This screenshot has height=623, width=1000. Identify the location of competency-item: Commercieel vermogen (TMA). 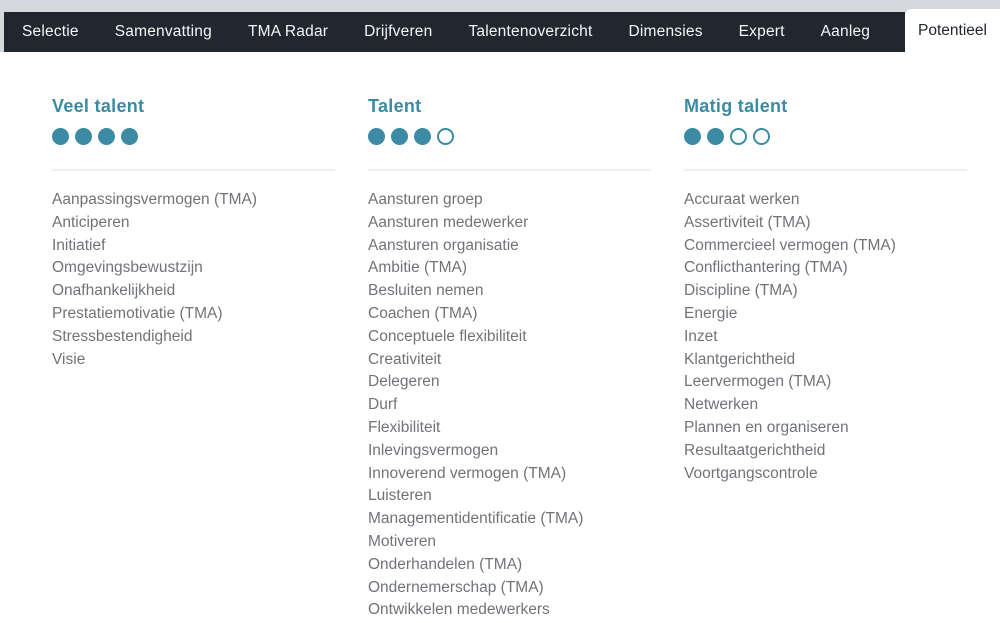
(790, 245).